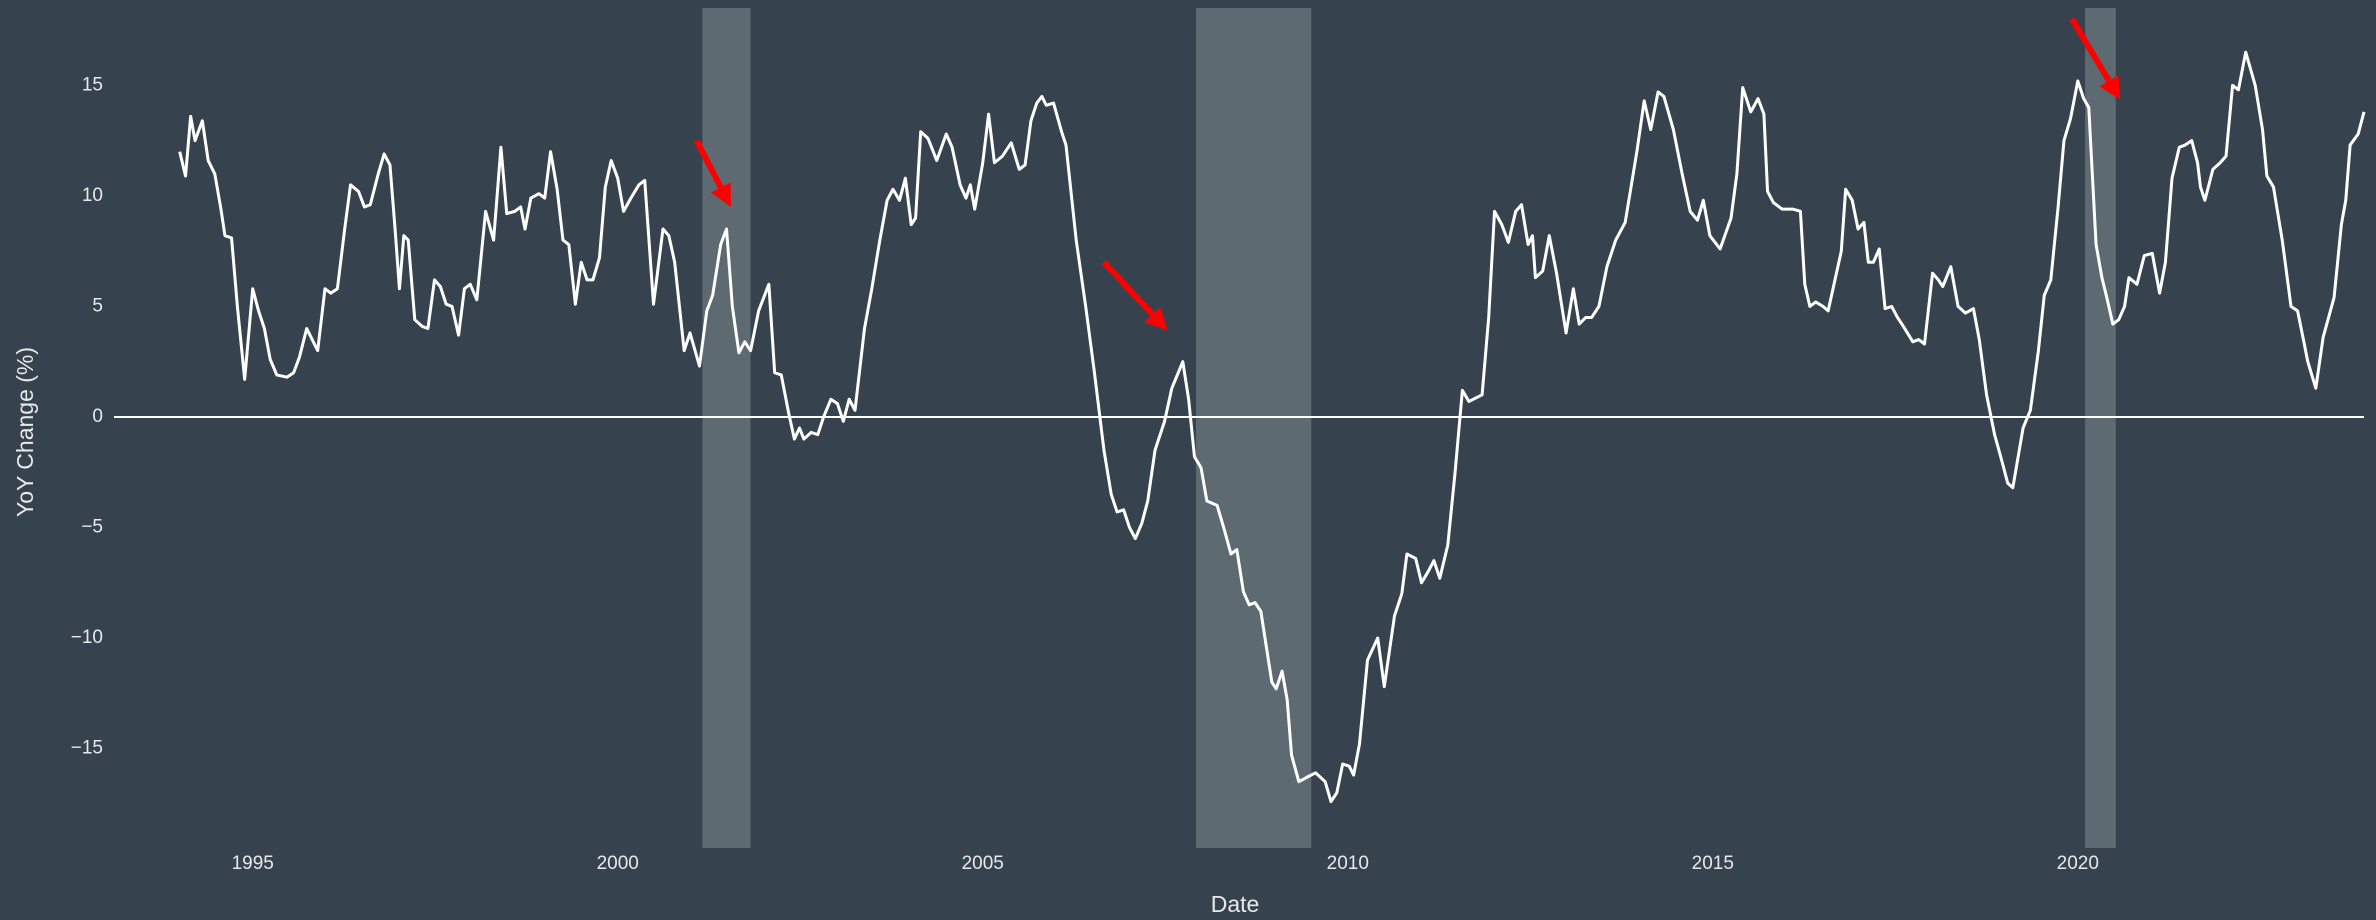 This screenshot has height=920, width=2376. Describe the element at coordinates (97, 305) in the screenshot. I see `y-tick-label: 5` at that location.